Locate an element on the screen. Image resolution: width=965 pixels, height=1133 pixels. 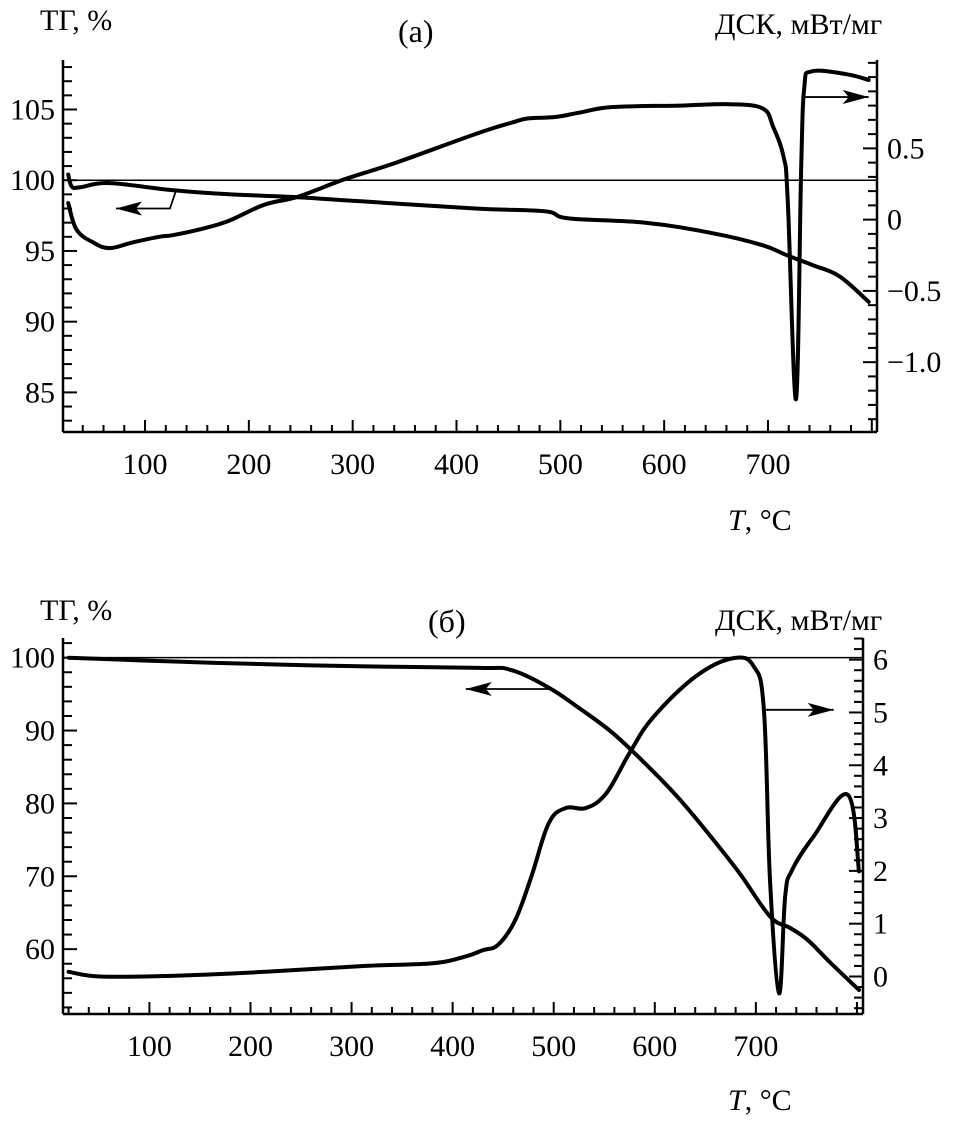
tg-curve is located at coordinates (468, 238).